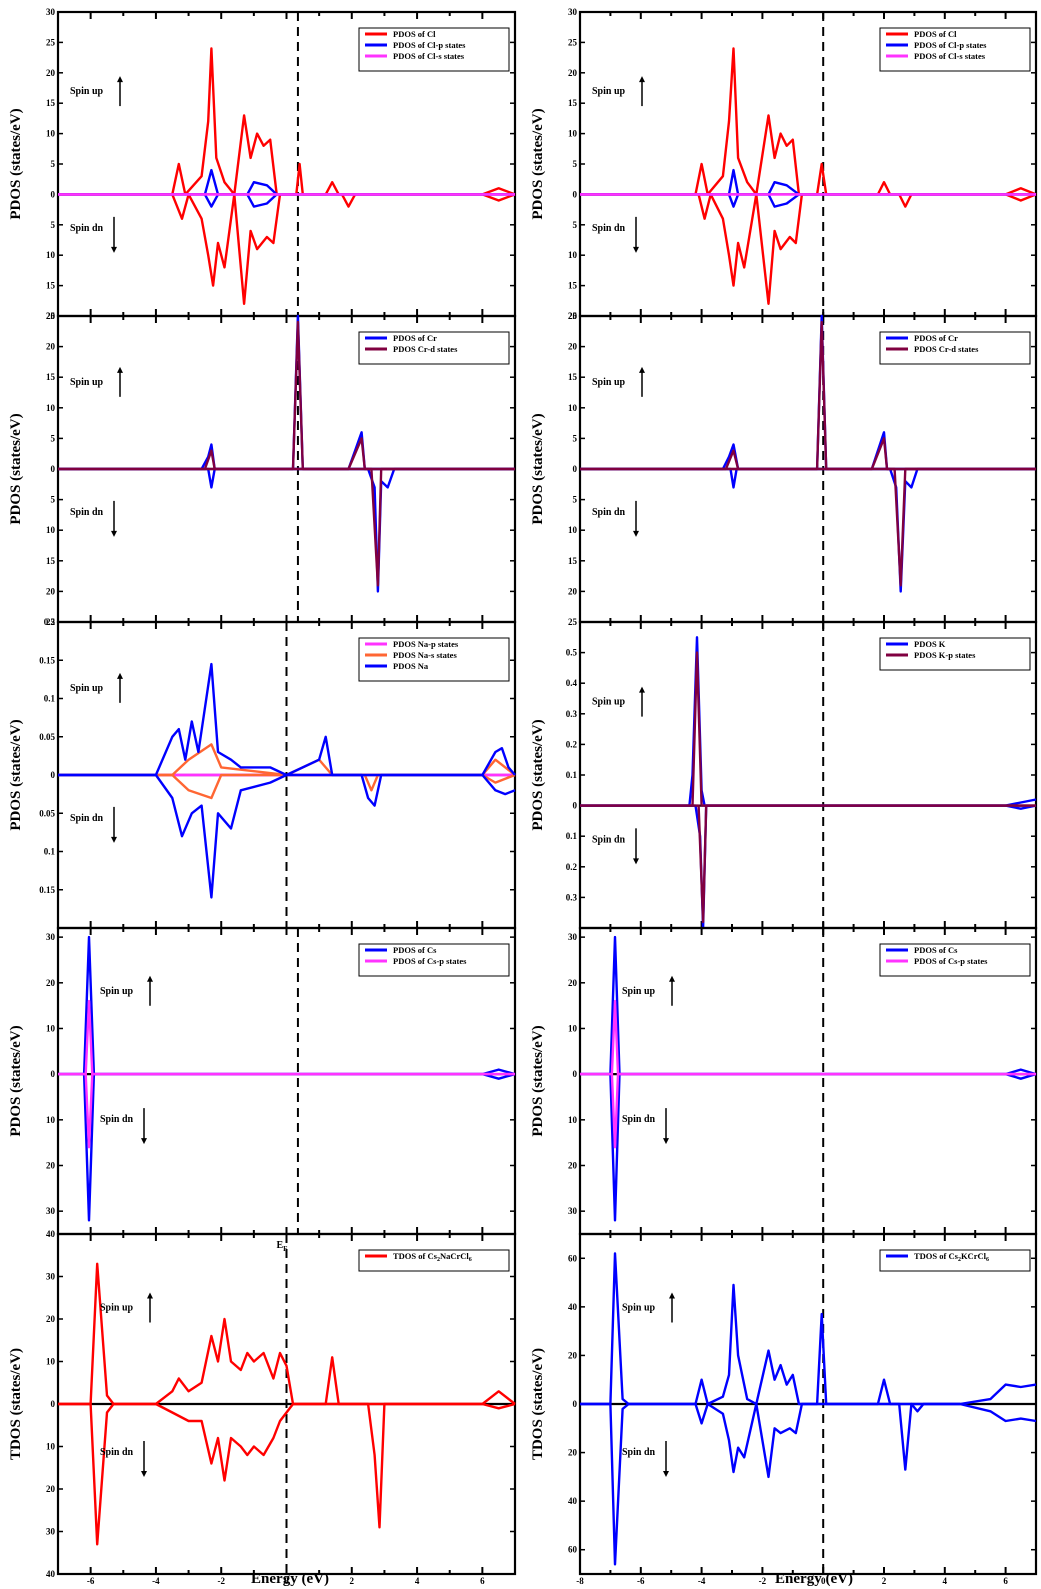  What do you see at coordinates (50, 699) in the screenshot?
I see `y-tick-label: 0.1` at bounding box center [50, 699].